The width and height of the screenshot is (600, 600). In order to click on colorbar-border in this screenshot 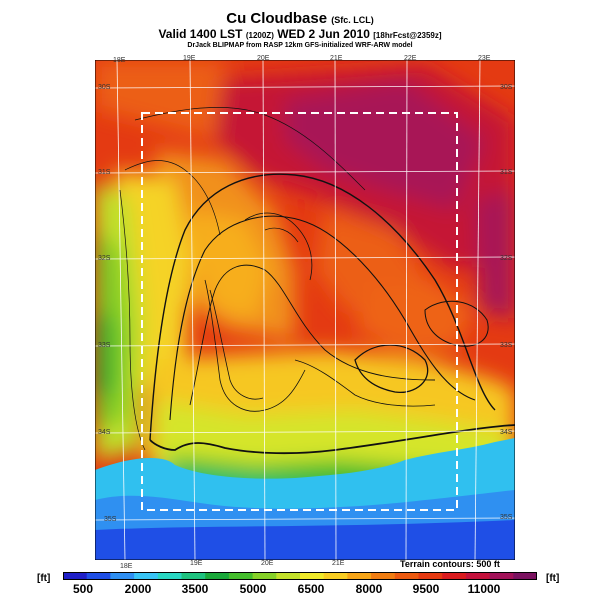, I will do `click(300, 576)`.